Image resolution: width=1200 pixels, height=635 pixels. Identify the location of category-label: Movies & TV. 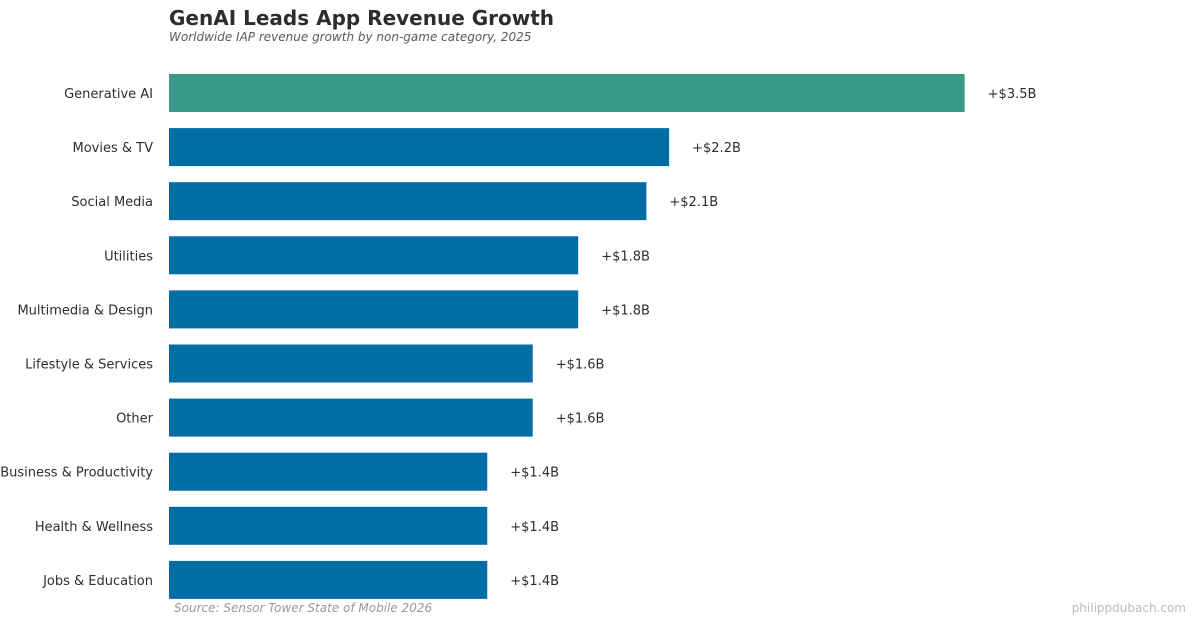
(113, 148).